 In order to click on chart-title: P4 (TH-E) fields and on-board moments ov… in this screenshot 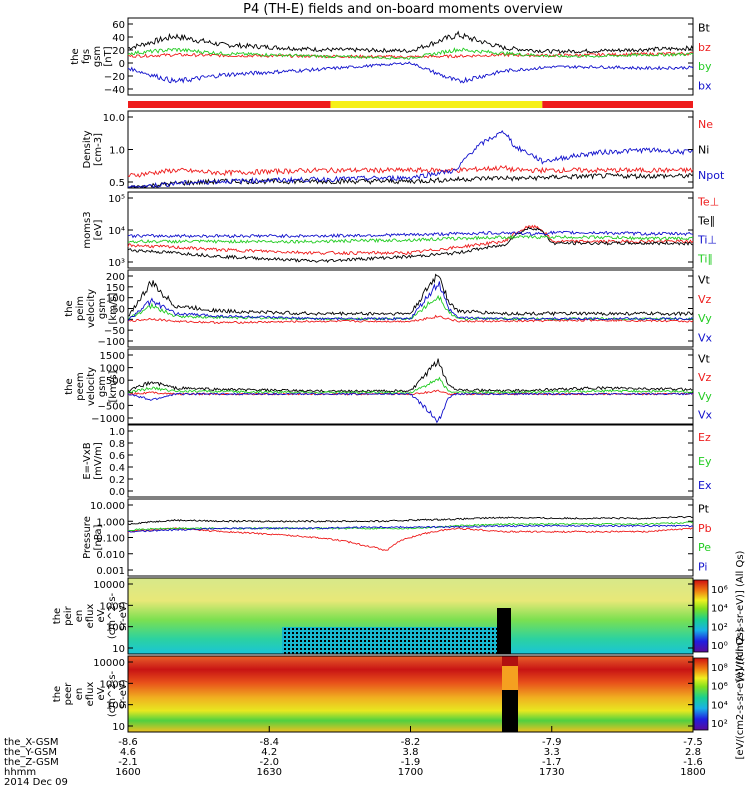, I will do `click(403, 9)`.